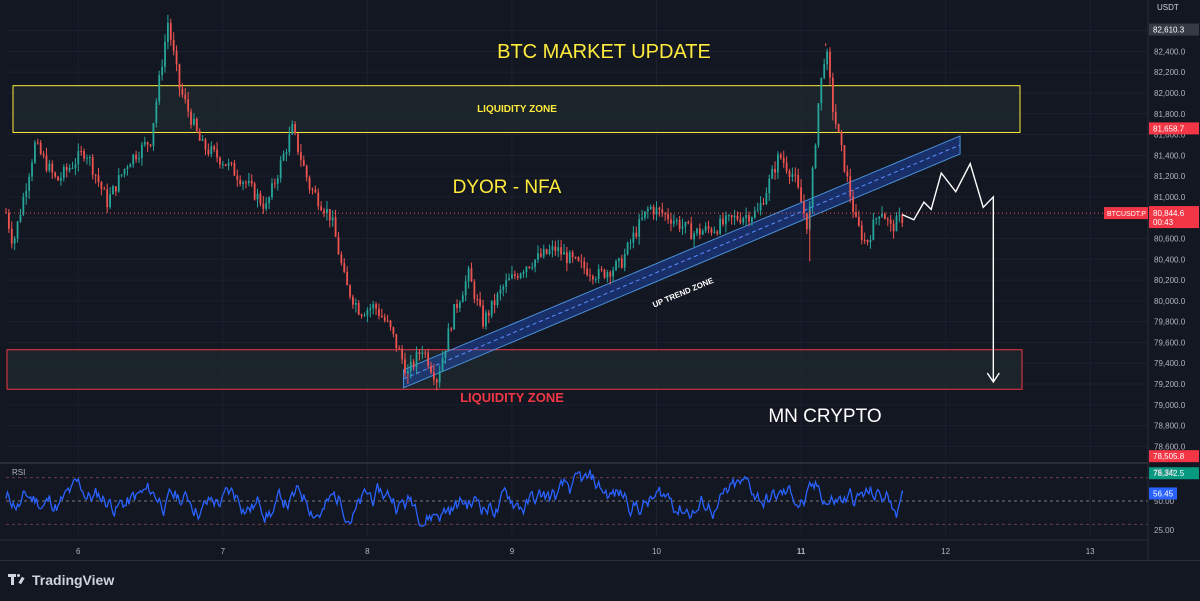 The image size is (1200, 601). What do you see at coordinates (656, 551) in the screenshot?
I see `time-tick-label: 10` at bounding box center [656, 551].